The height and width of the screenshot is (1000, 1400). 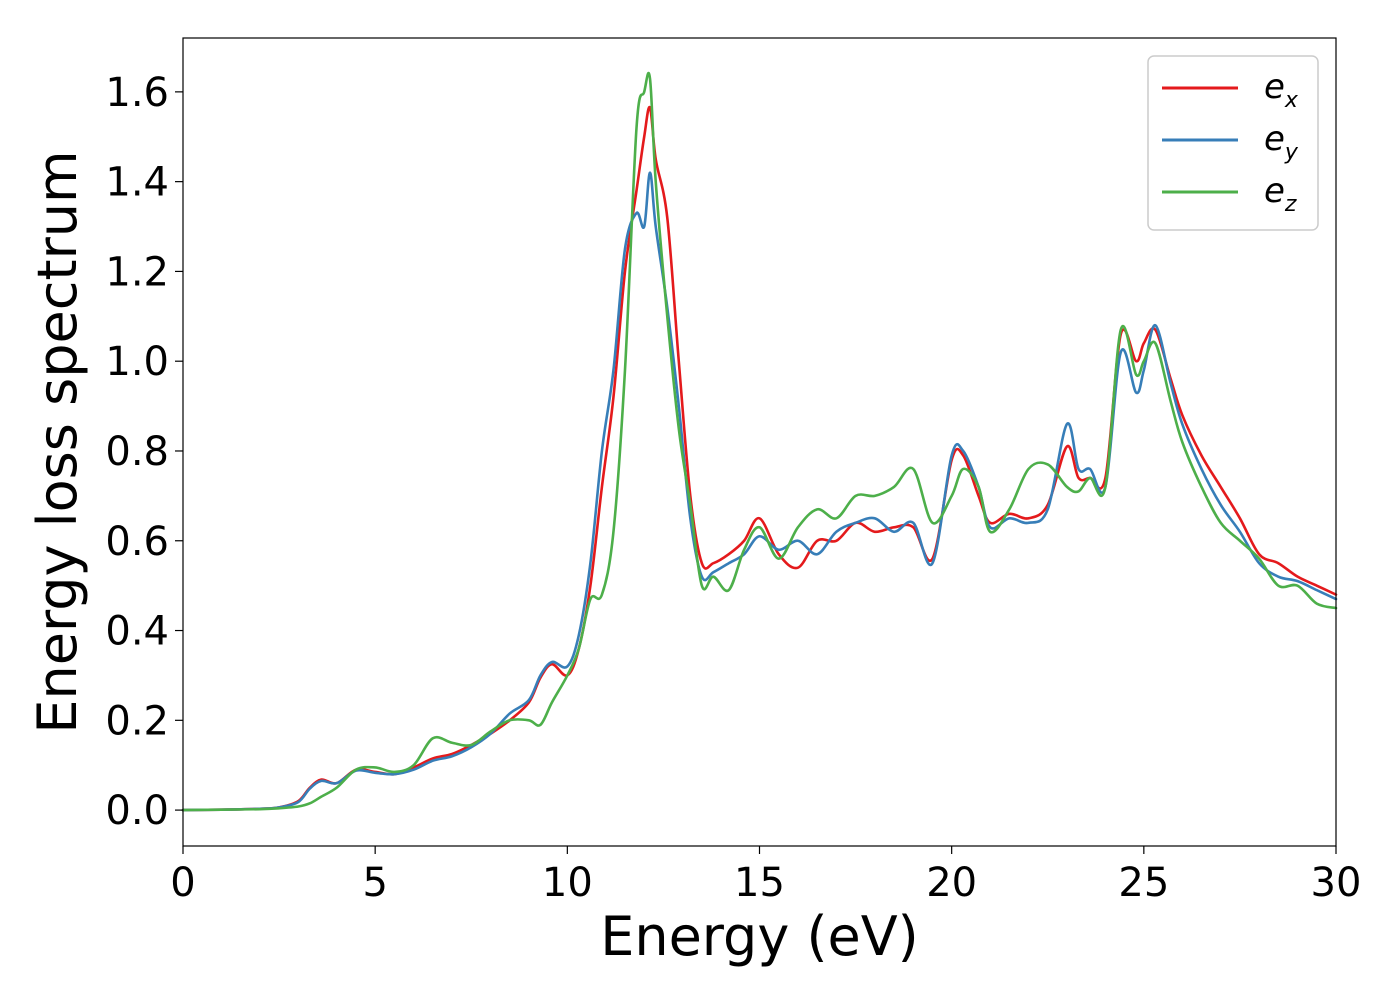 What do you see at coordinates (182, 883) in the screenshot?
I see `x-tick-label: 0` at bounding box center [182, 883].